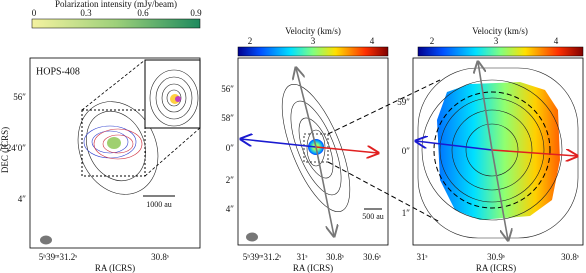  Describe the element at coordinates (159, 204) in the screenshot. I see `scalebar-label: 1000 au` at that location.